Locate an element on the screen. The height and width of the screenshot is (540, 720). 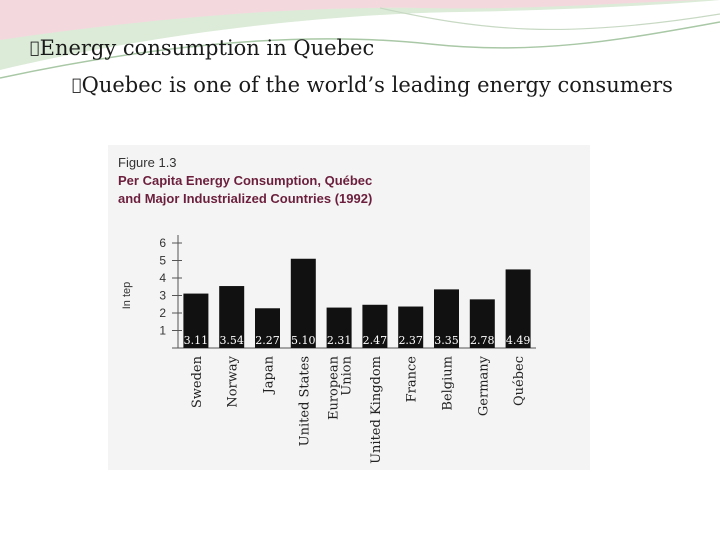
x-tick-label: Québec is located at coordinates (519, 381).